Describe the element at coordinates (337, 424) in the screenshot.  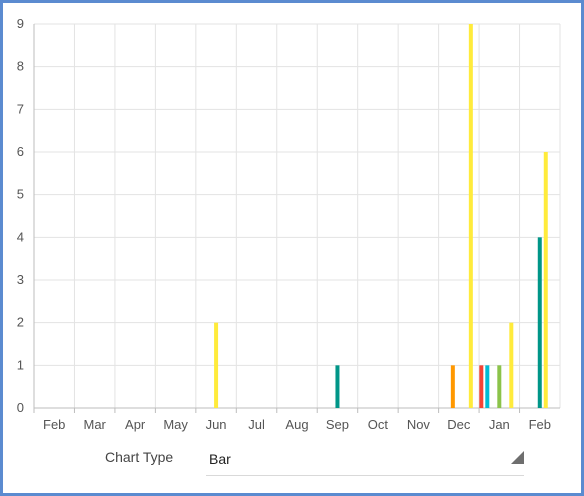
I see `x-tick-label: Sep` at that location.